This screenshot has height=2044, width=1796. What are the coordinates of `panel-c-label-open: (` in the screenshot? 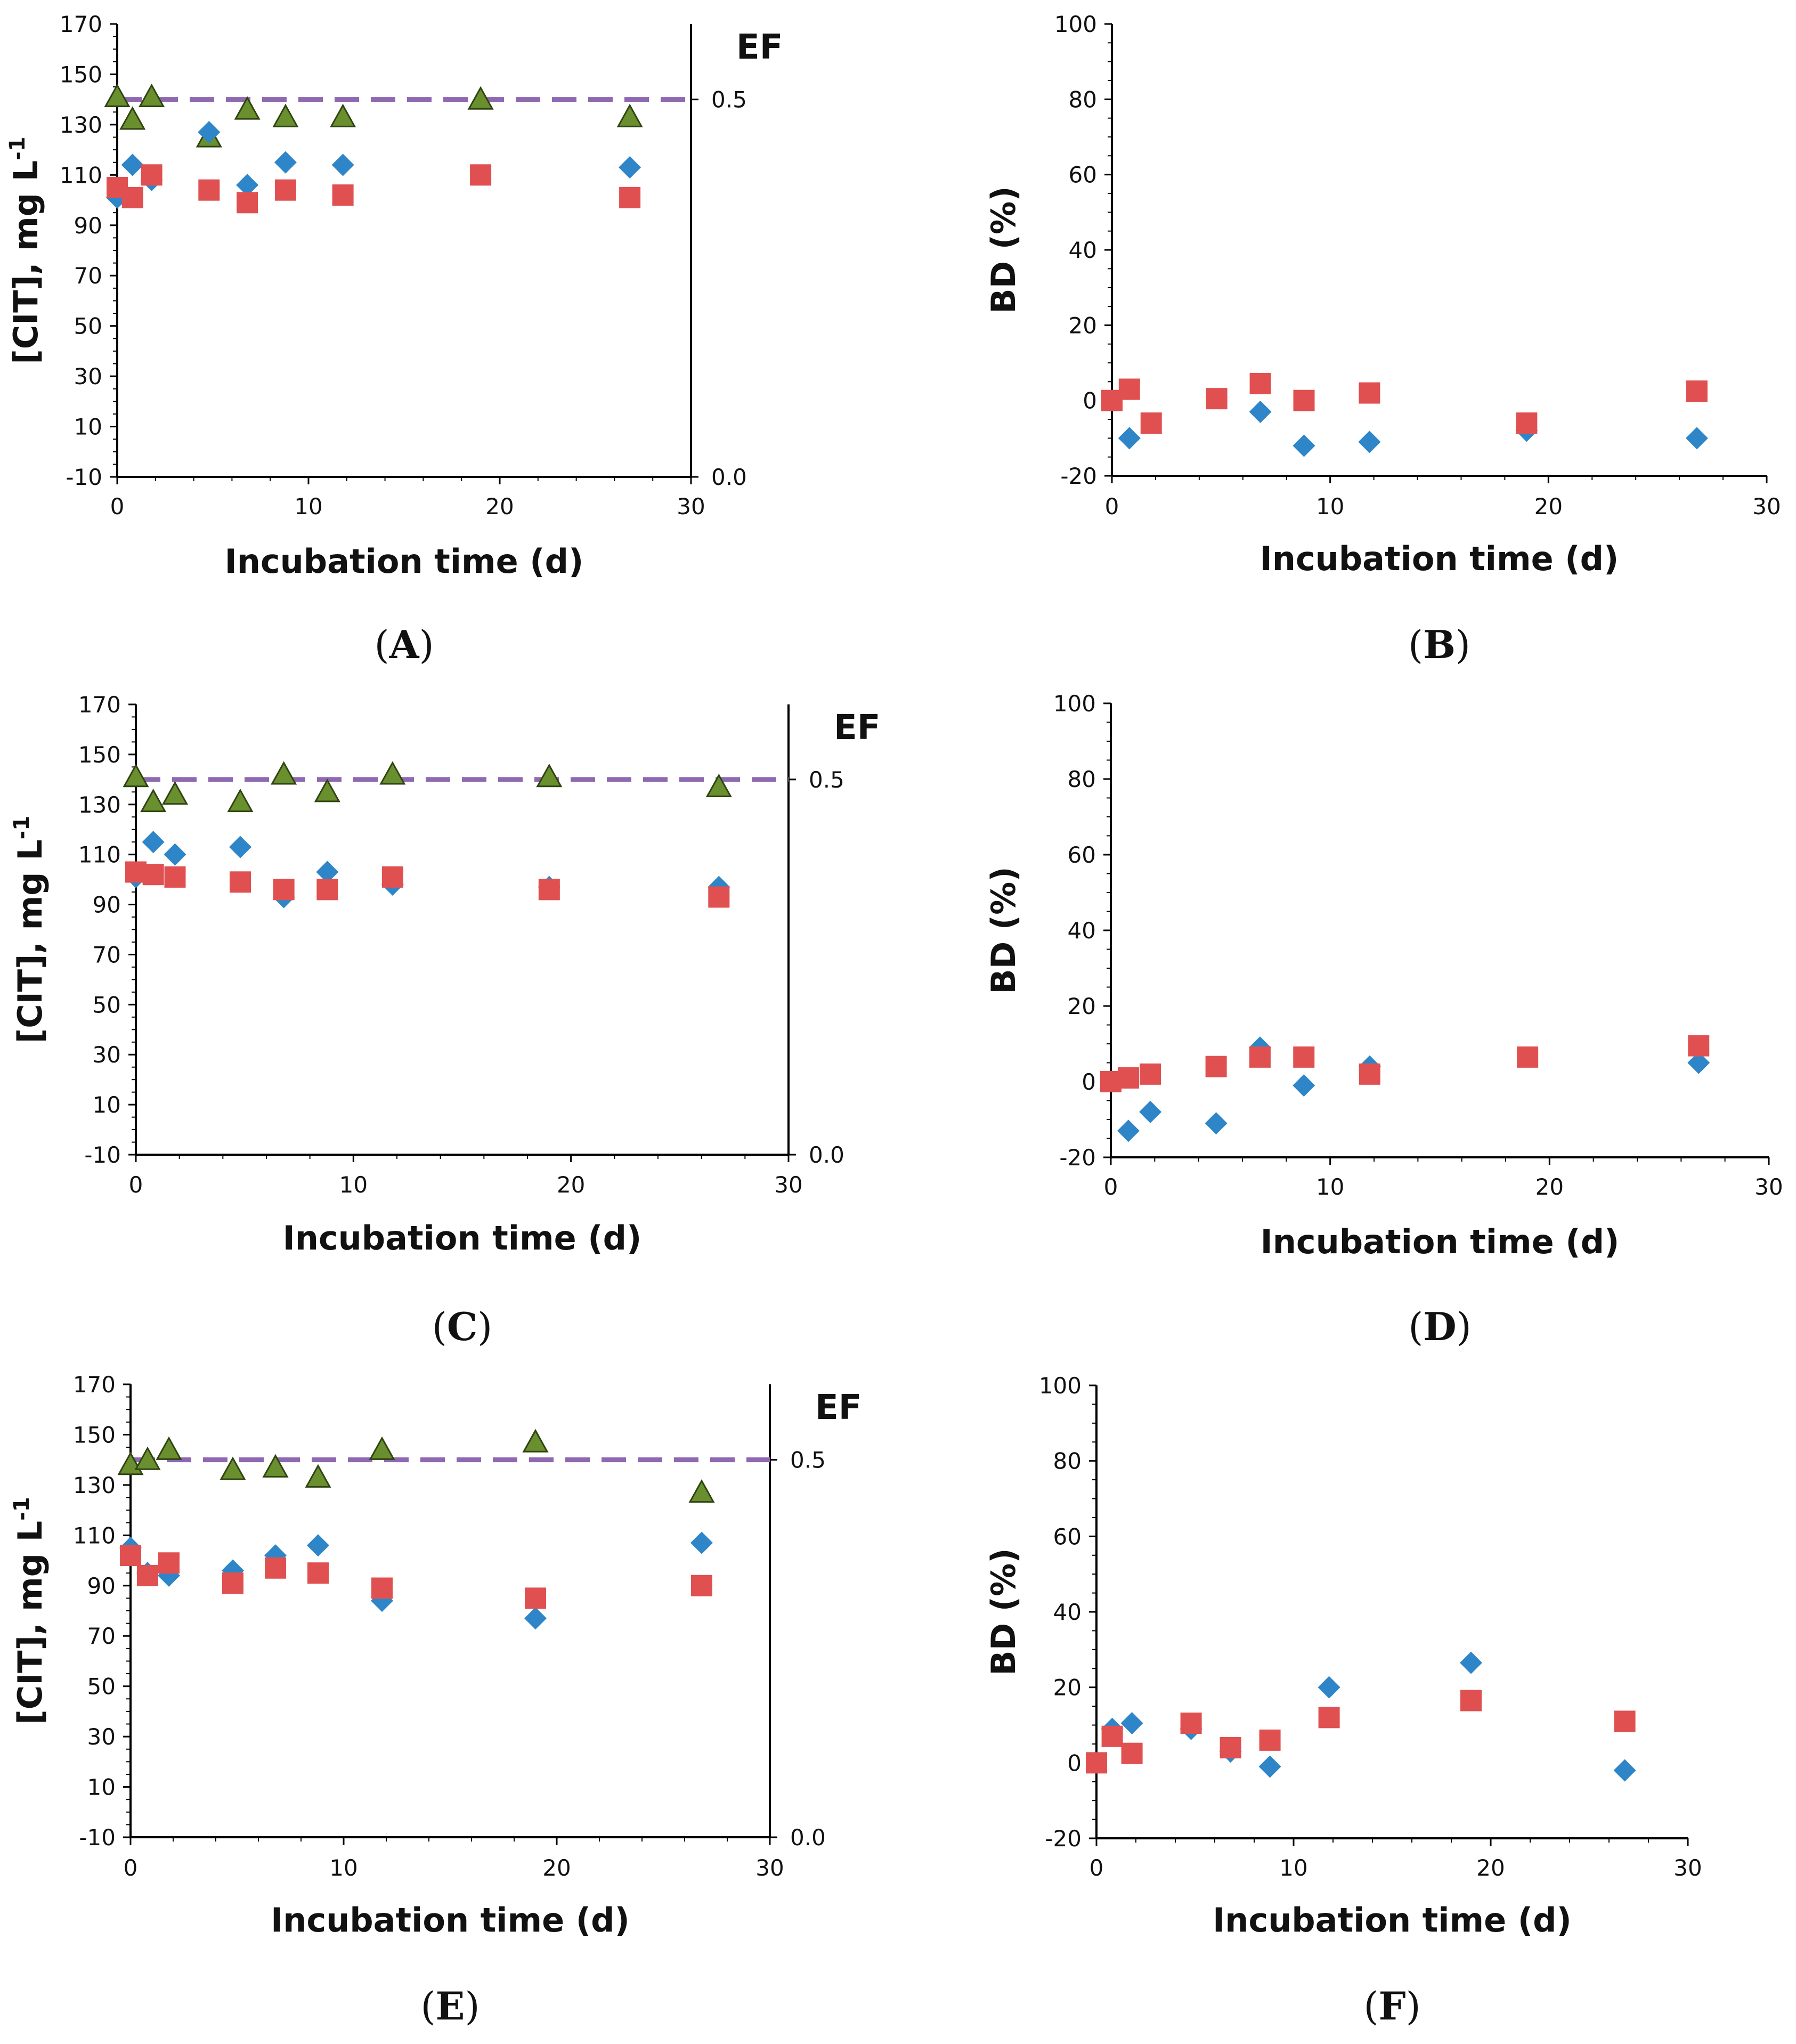 It's located at (439, 1327).